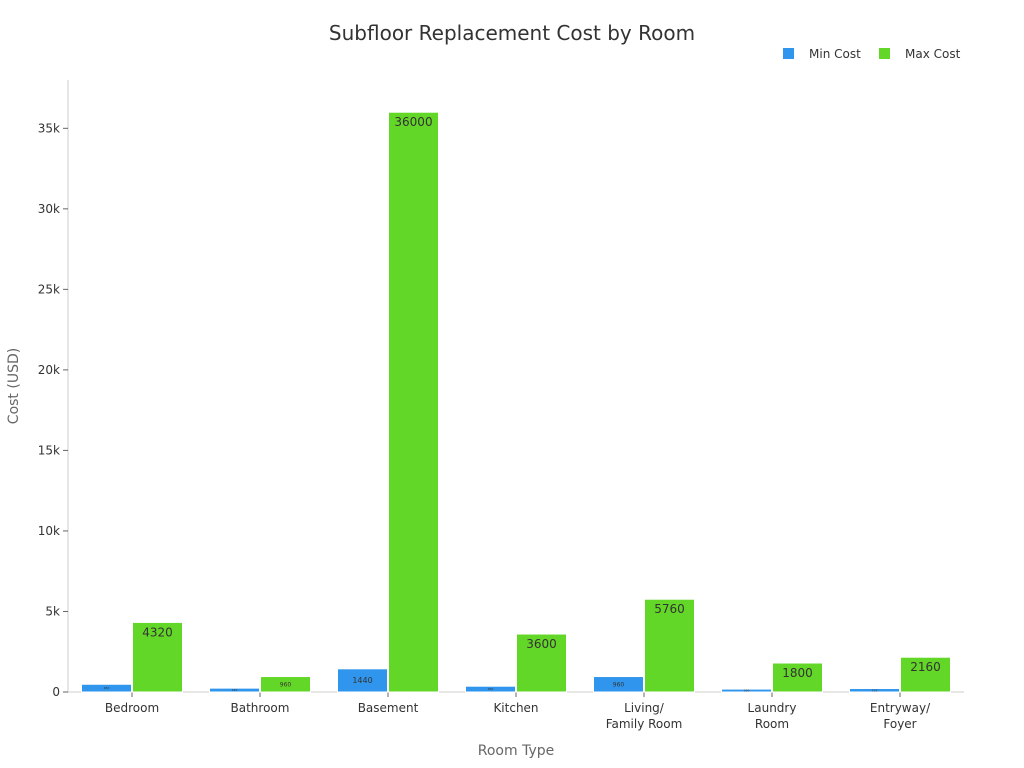 The height and width of the screenshot is (768, 1024). Describe the element at coordinates (515, 708) in the screenshot. I see `x-tick-label: Kitchen` at that location.